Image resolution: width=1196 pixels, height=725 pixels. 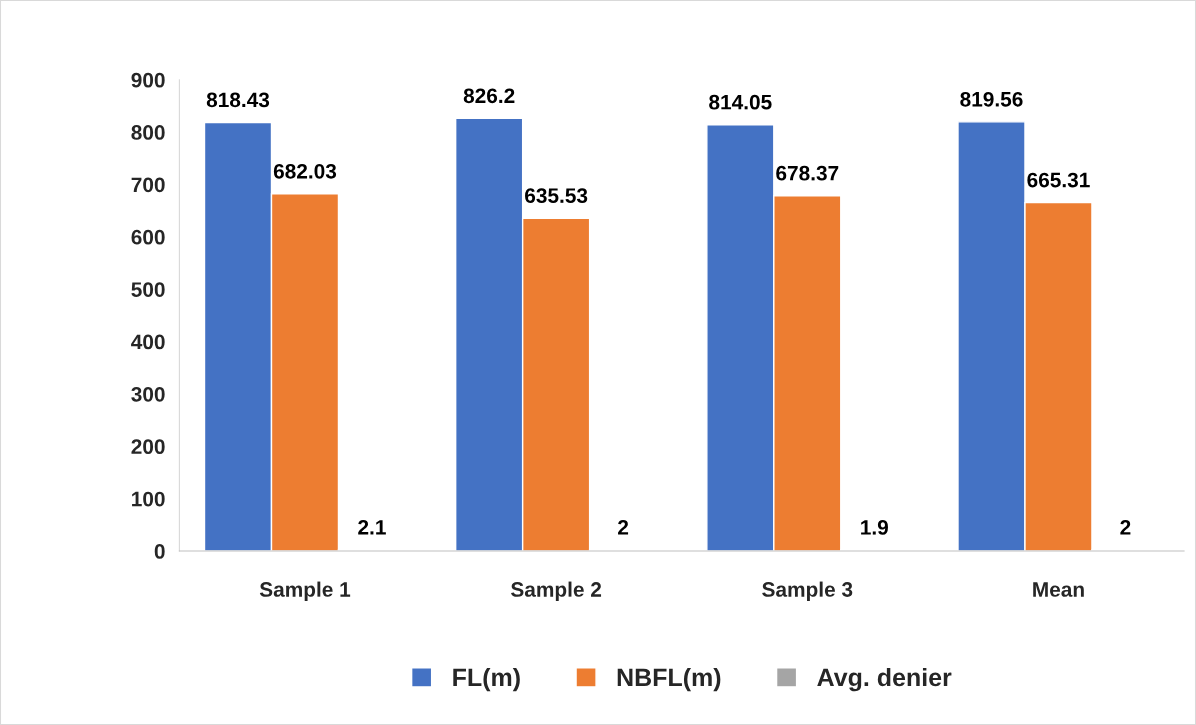 I want to click on data-label: 678.37, so click(x=807, y=173).